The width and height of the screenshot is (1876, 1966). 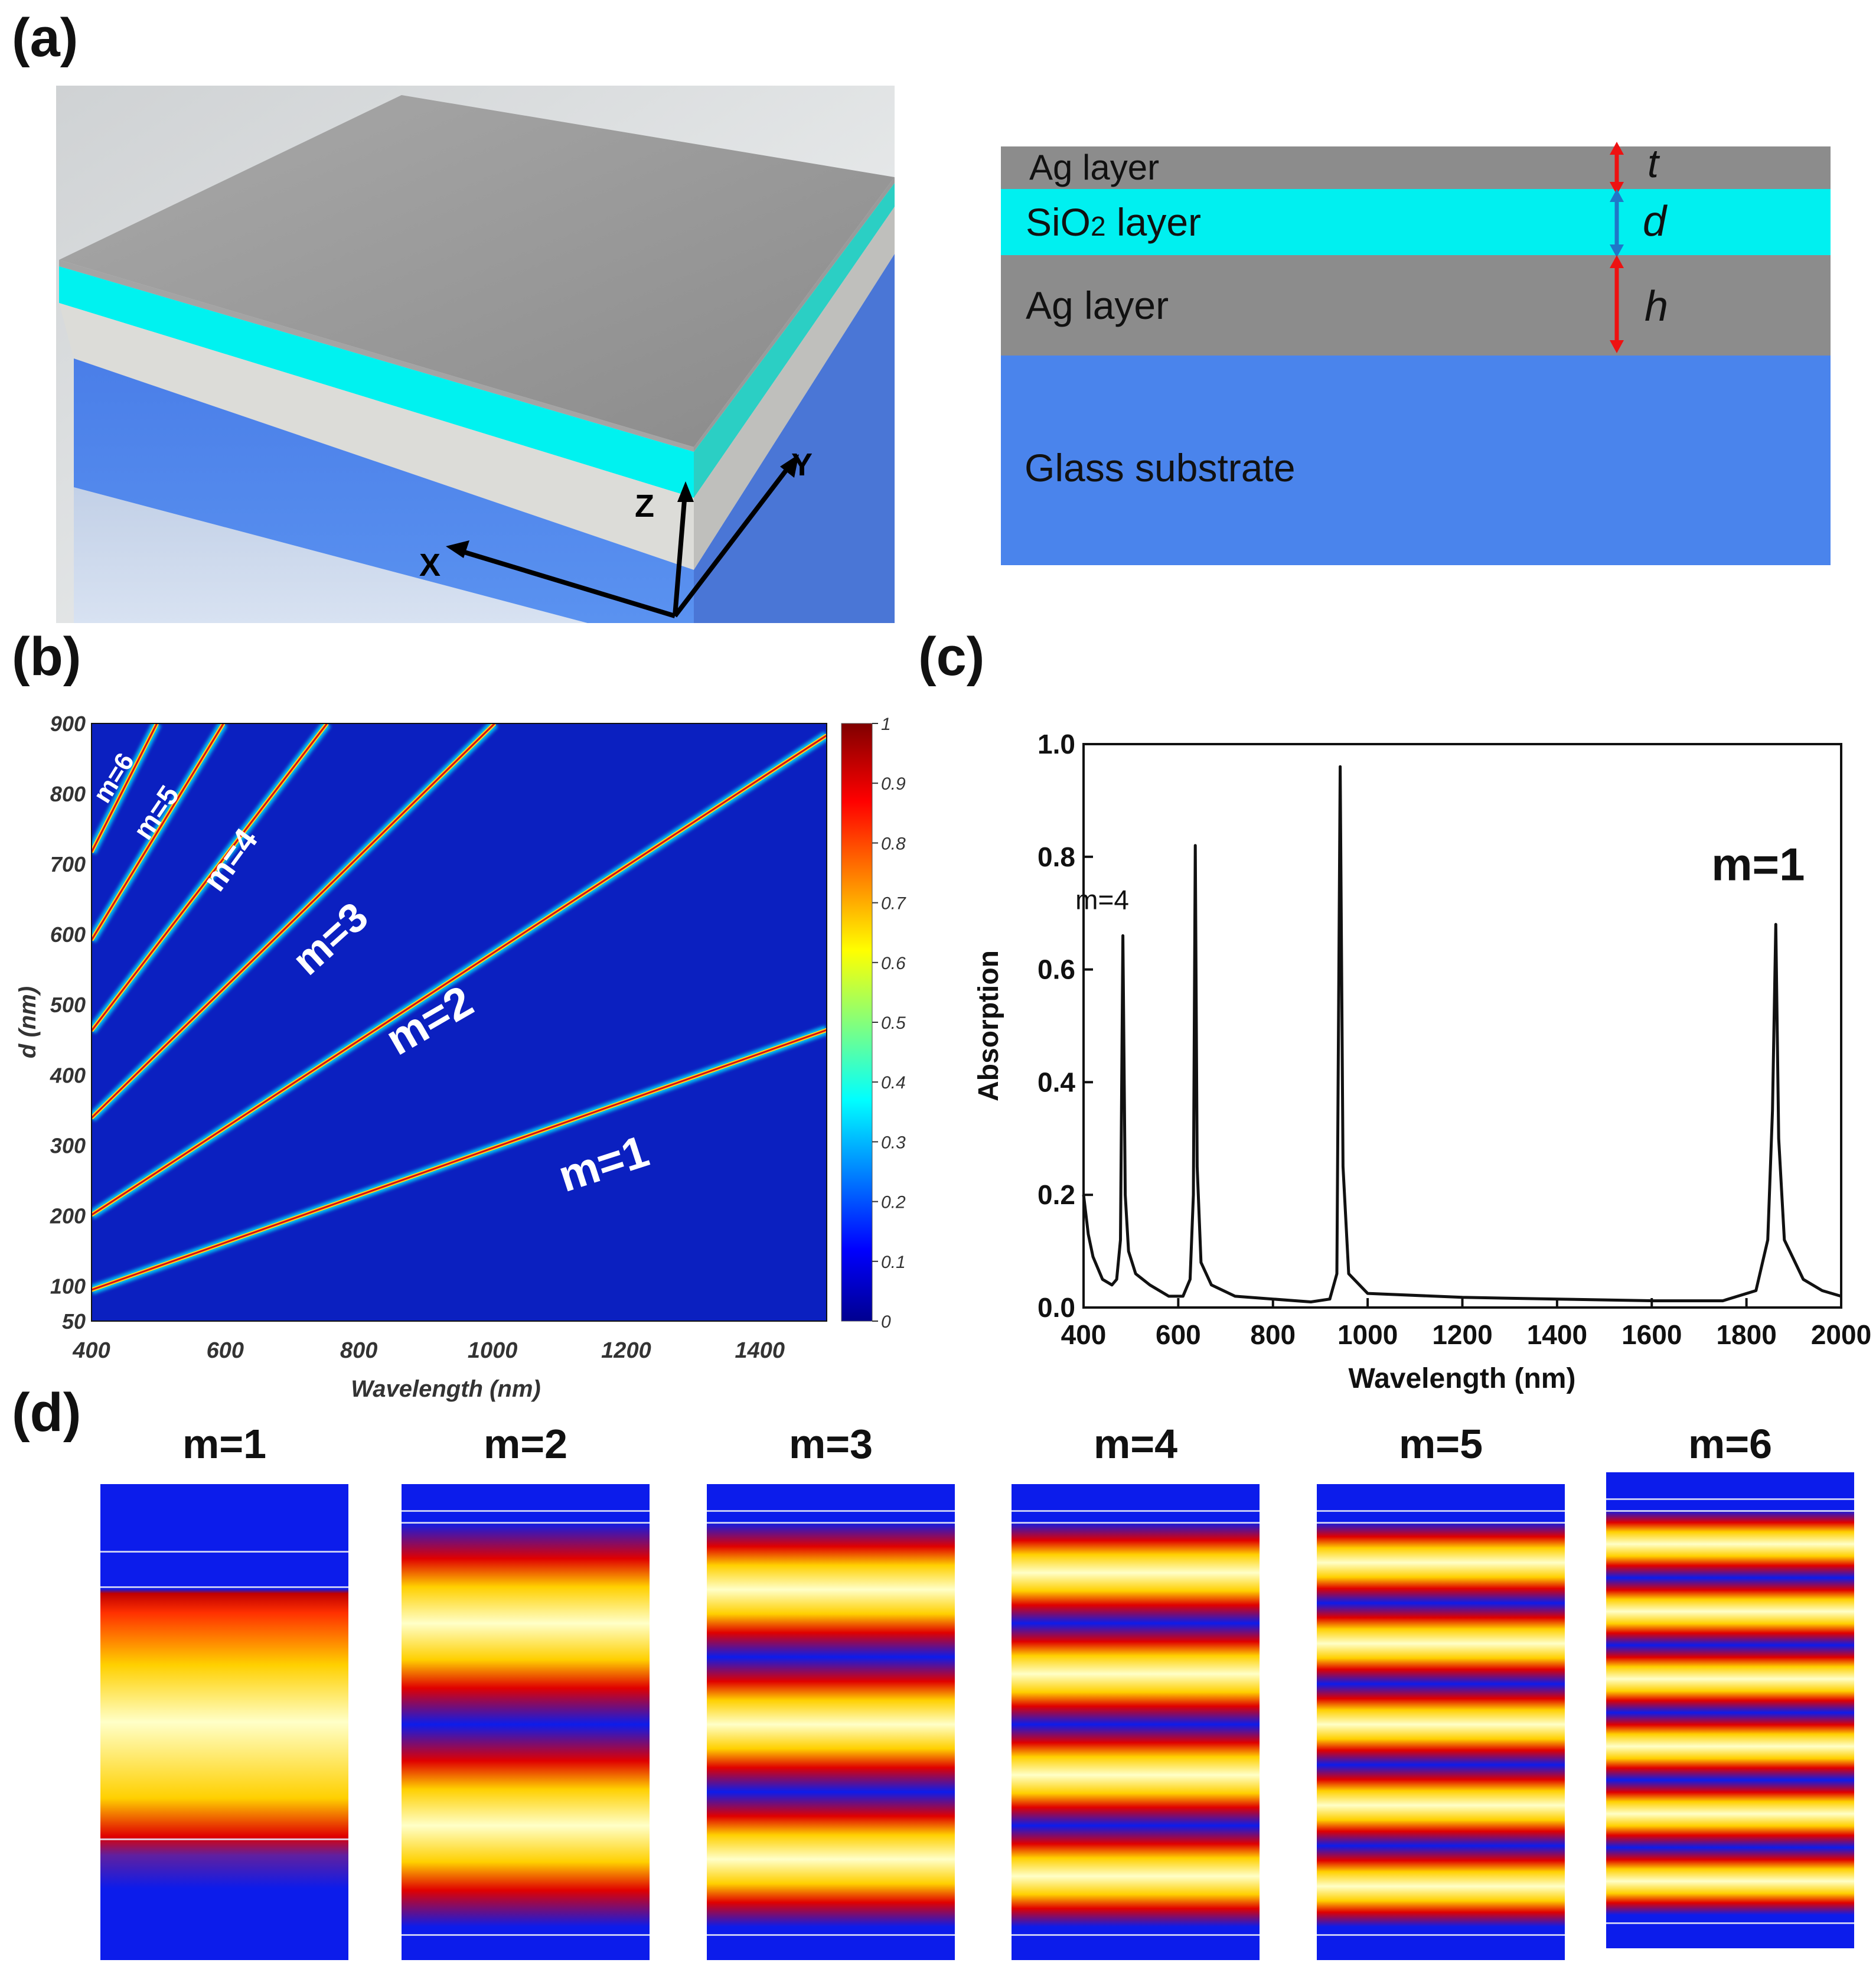 What do you see at coordinates (1746, 1334) in the screenshot?
I see `spectrum-x-tick-label: 1800` at bounding box center [1746, 1334].